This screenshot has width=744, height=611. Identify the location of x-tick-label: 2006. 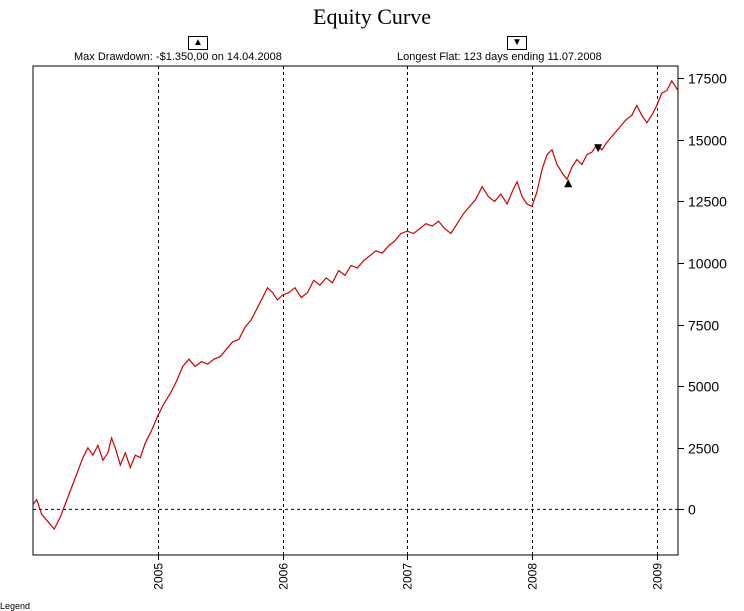
(284, 576).